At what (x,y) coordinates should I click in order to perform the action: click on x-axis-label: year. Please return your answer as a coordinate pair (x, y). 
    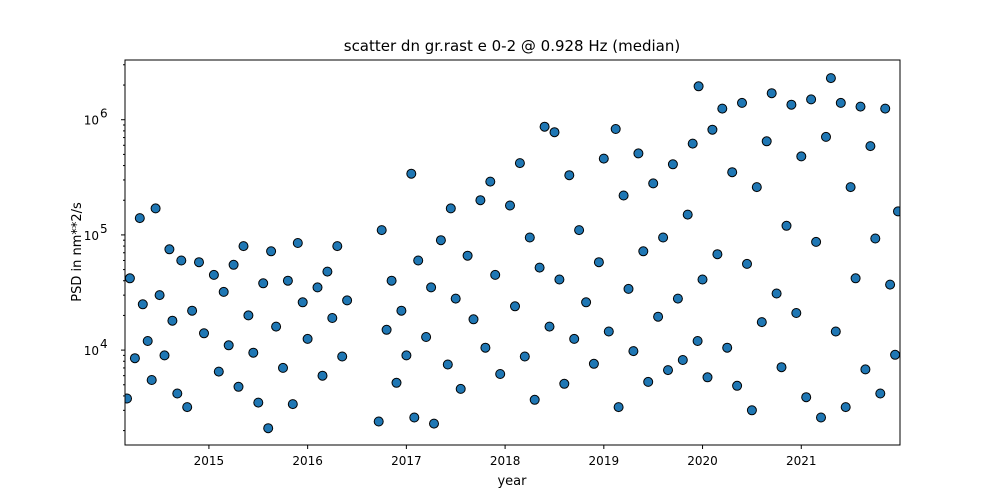
    Looking at the image, I should click on (512, 481).